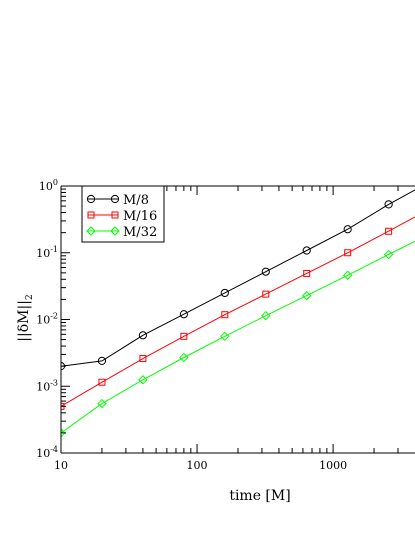 The height and width of the screenshot is (537, 415). I want to click on y-tick-label-3: 10⁻¹, so click(47, 252).